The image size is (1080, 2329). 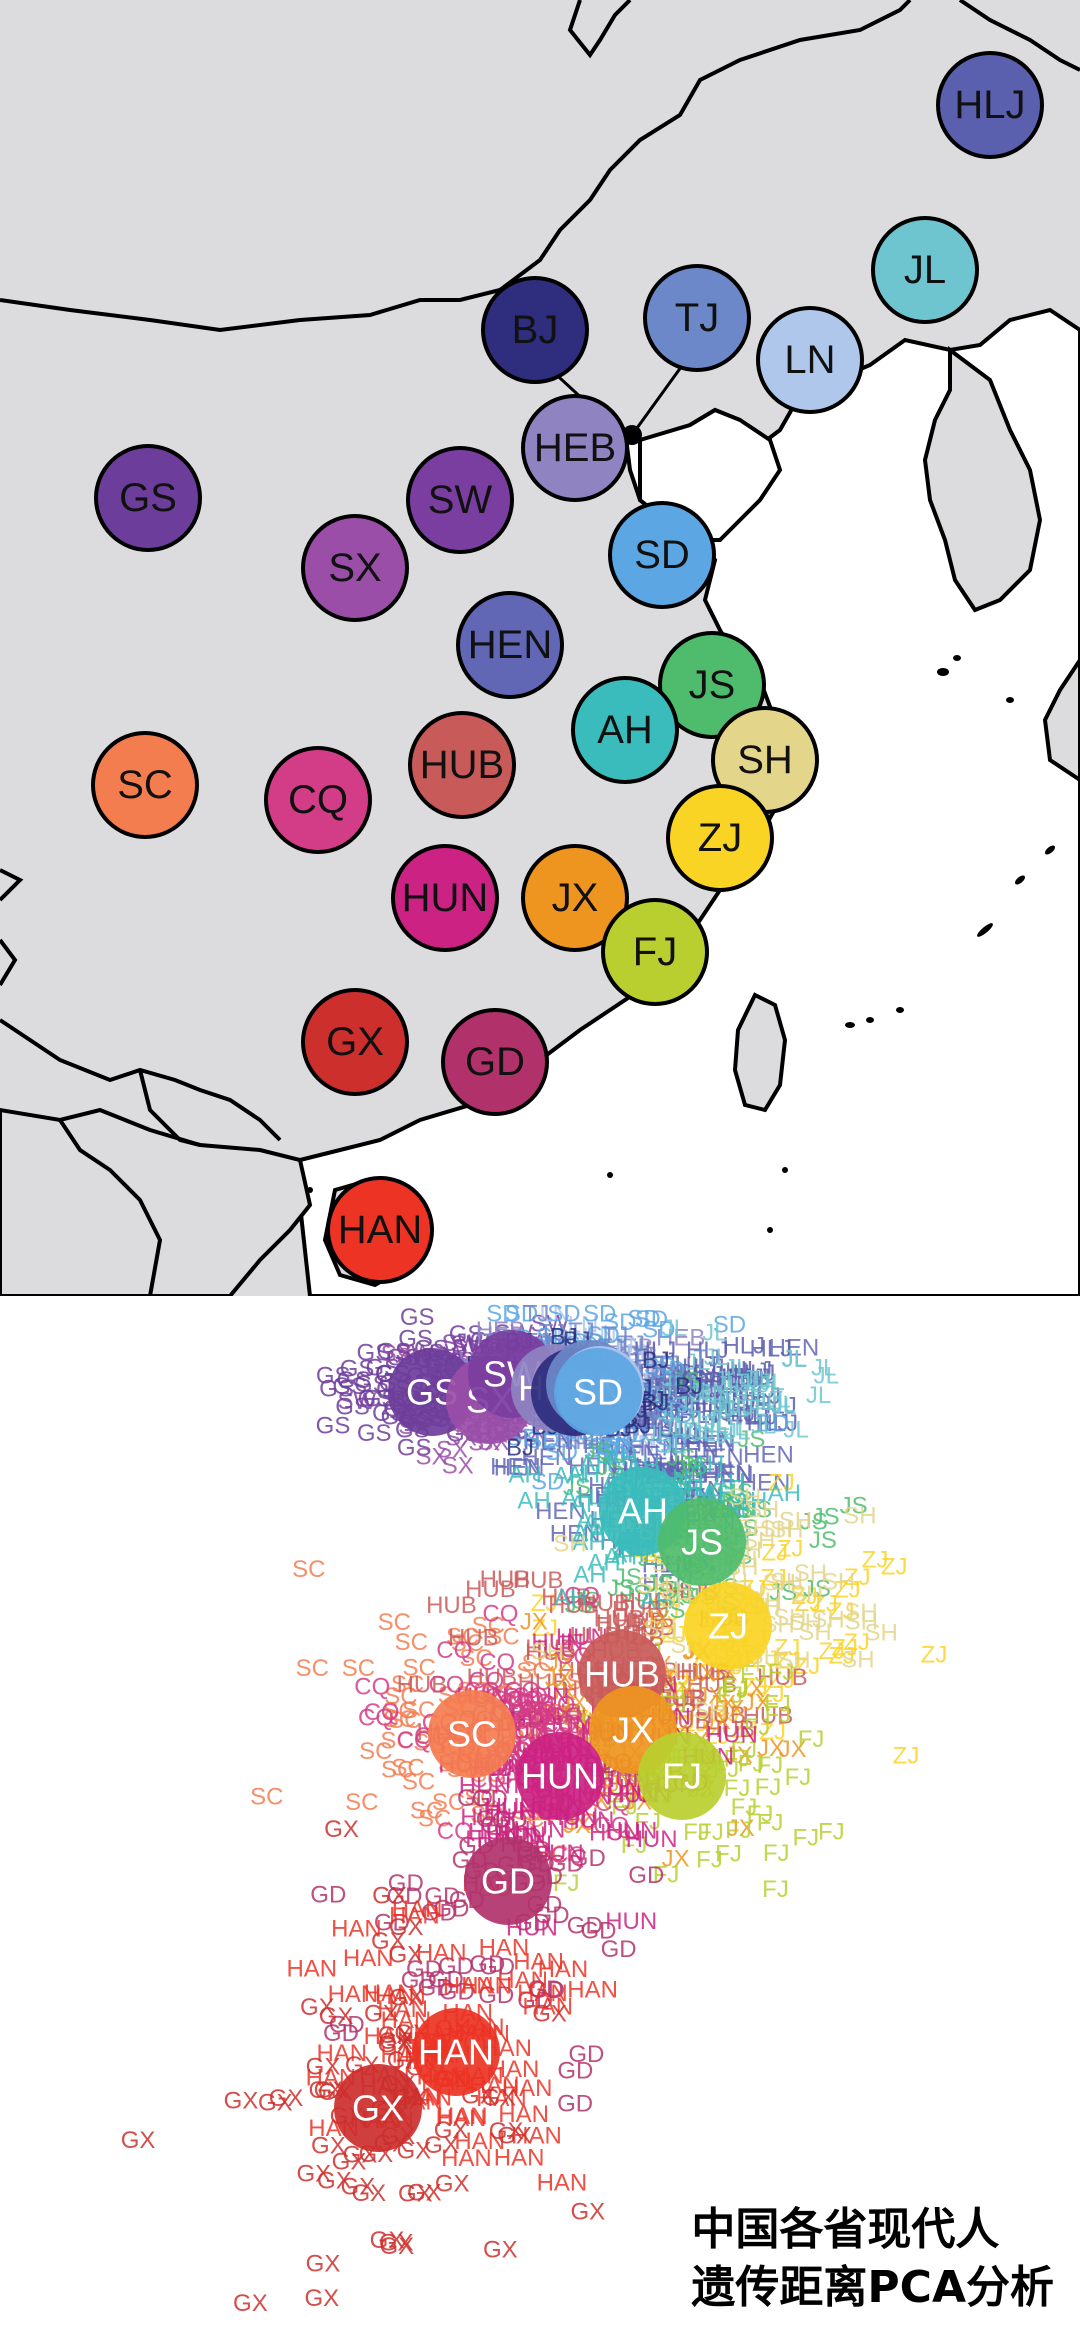 I want to click on province-node-zj: ZJ, so click(x=720, y=838).